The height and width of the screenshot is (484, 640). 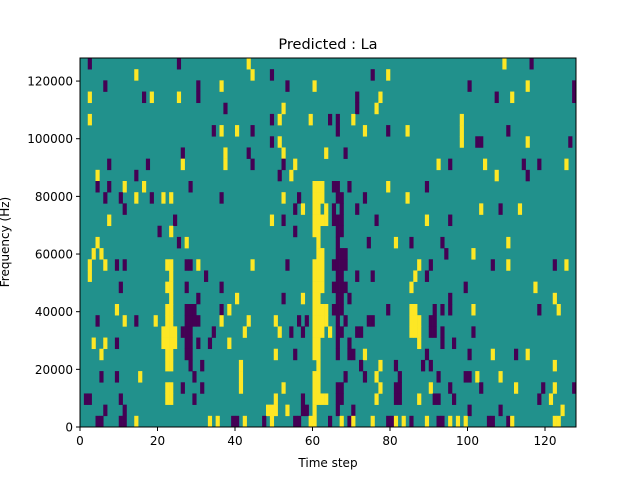 What do you see at coordinates (54, 312) in the screenshot?
I see `y-tick-label: 40000` at bounding box center [54, 312].